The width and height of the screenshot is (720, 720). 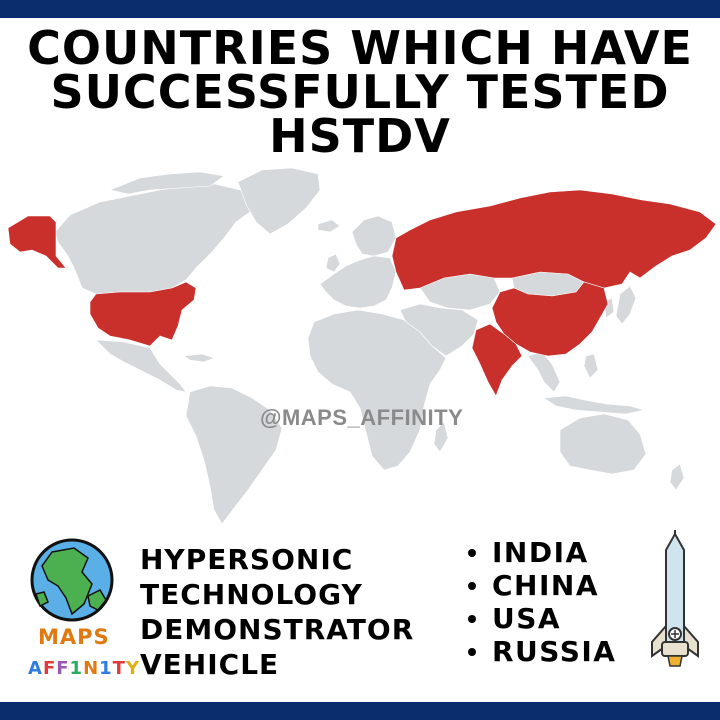 What do you see at coordinates (358, 282) in the screenshot?
I see `land-europe` at bounding box center [358, 282].